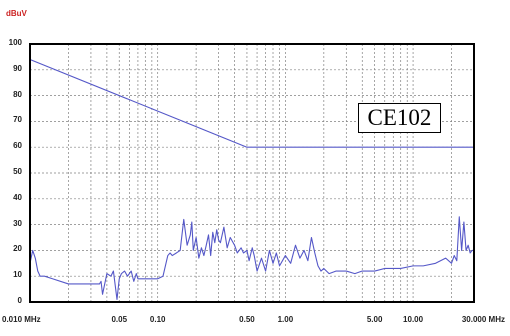  Describe the element at coordinates (17, 275) in the screenshot. I see `y-tick-label: 10` at that location.